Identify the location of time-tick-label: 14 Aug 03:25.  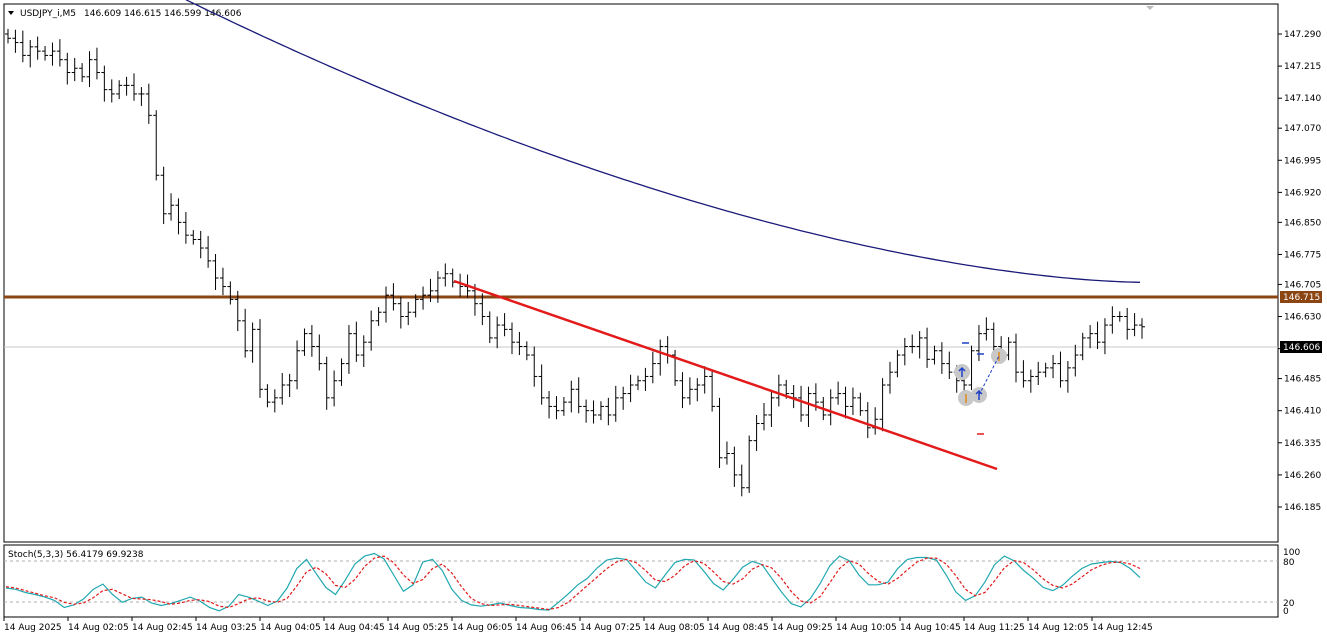
(226, 628).